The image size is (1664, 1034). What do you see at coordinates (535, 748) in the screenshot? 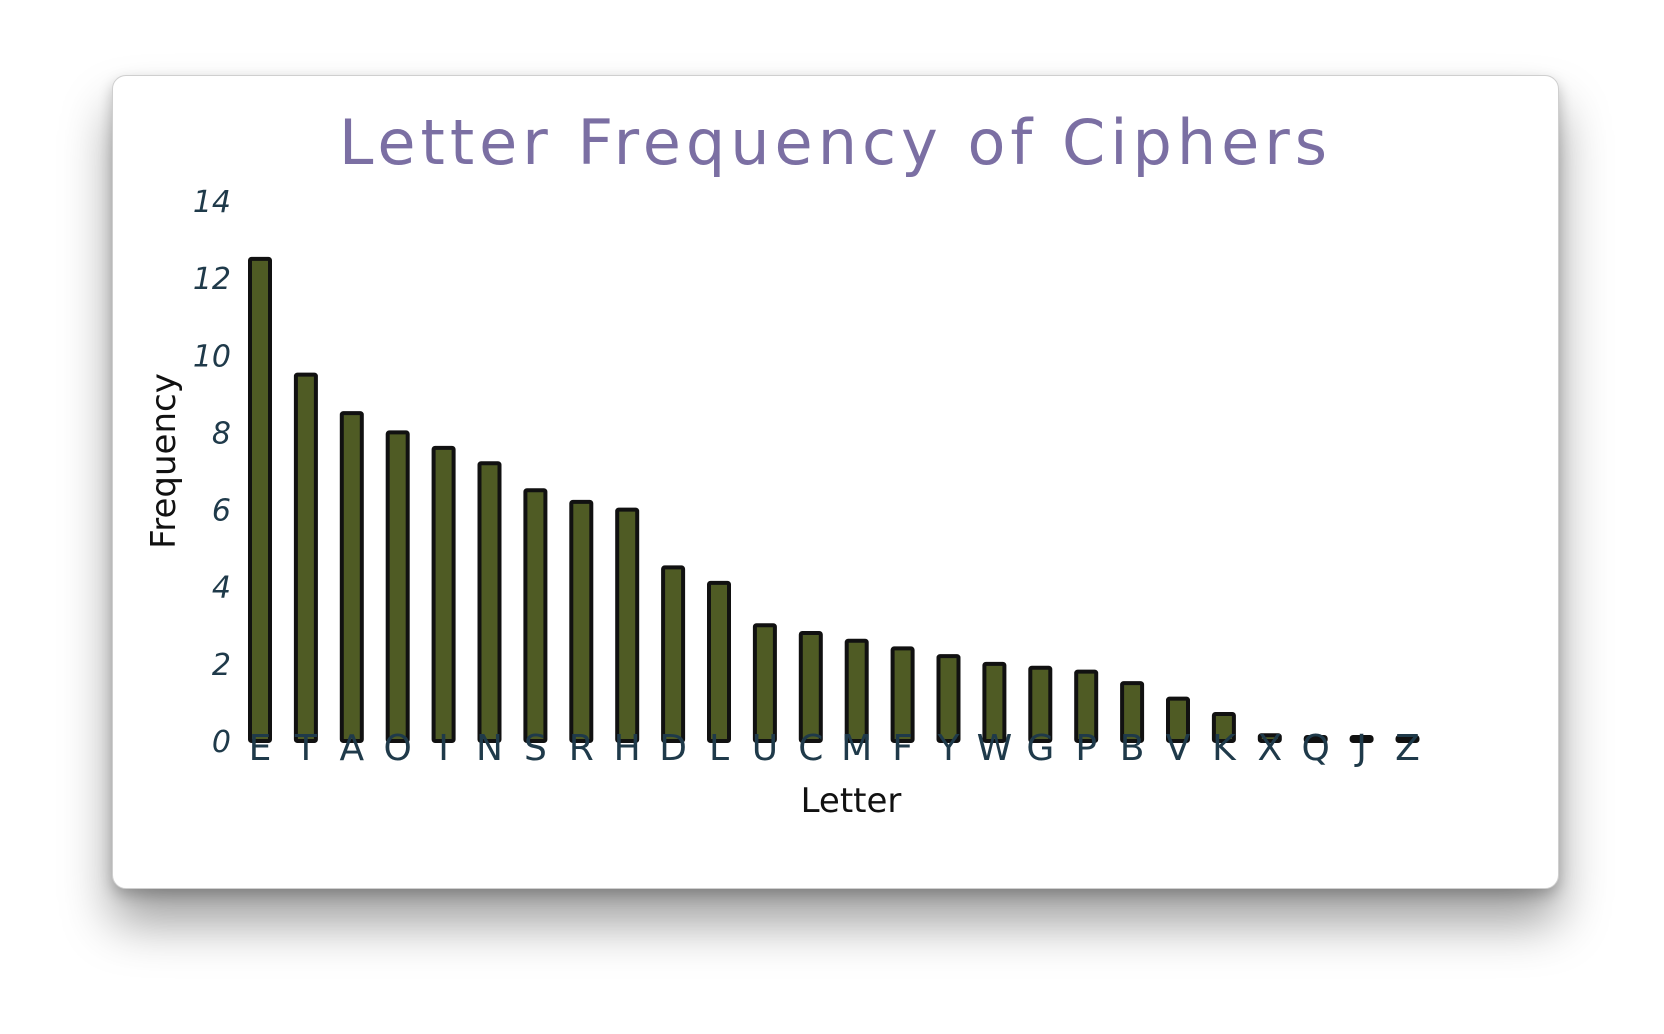
I see `x-tick-label: S` at bounding box center [535, 748].